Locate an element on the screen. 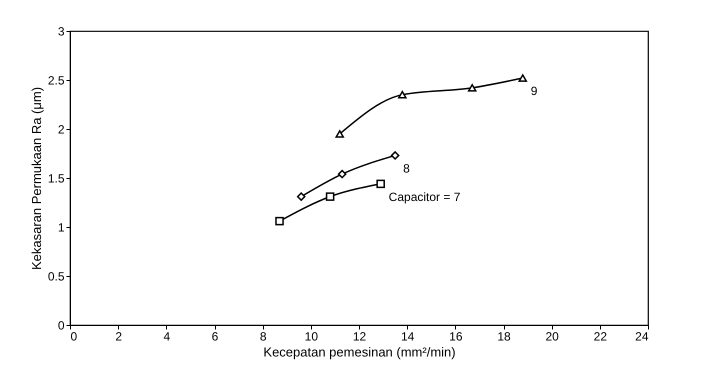 Image resolution: width=707 pixels, height=386 pixels. series-label: Capacitor = 7 is located at coordinates (424, 197).